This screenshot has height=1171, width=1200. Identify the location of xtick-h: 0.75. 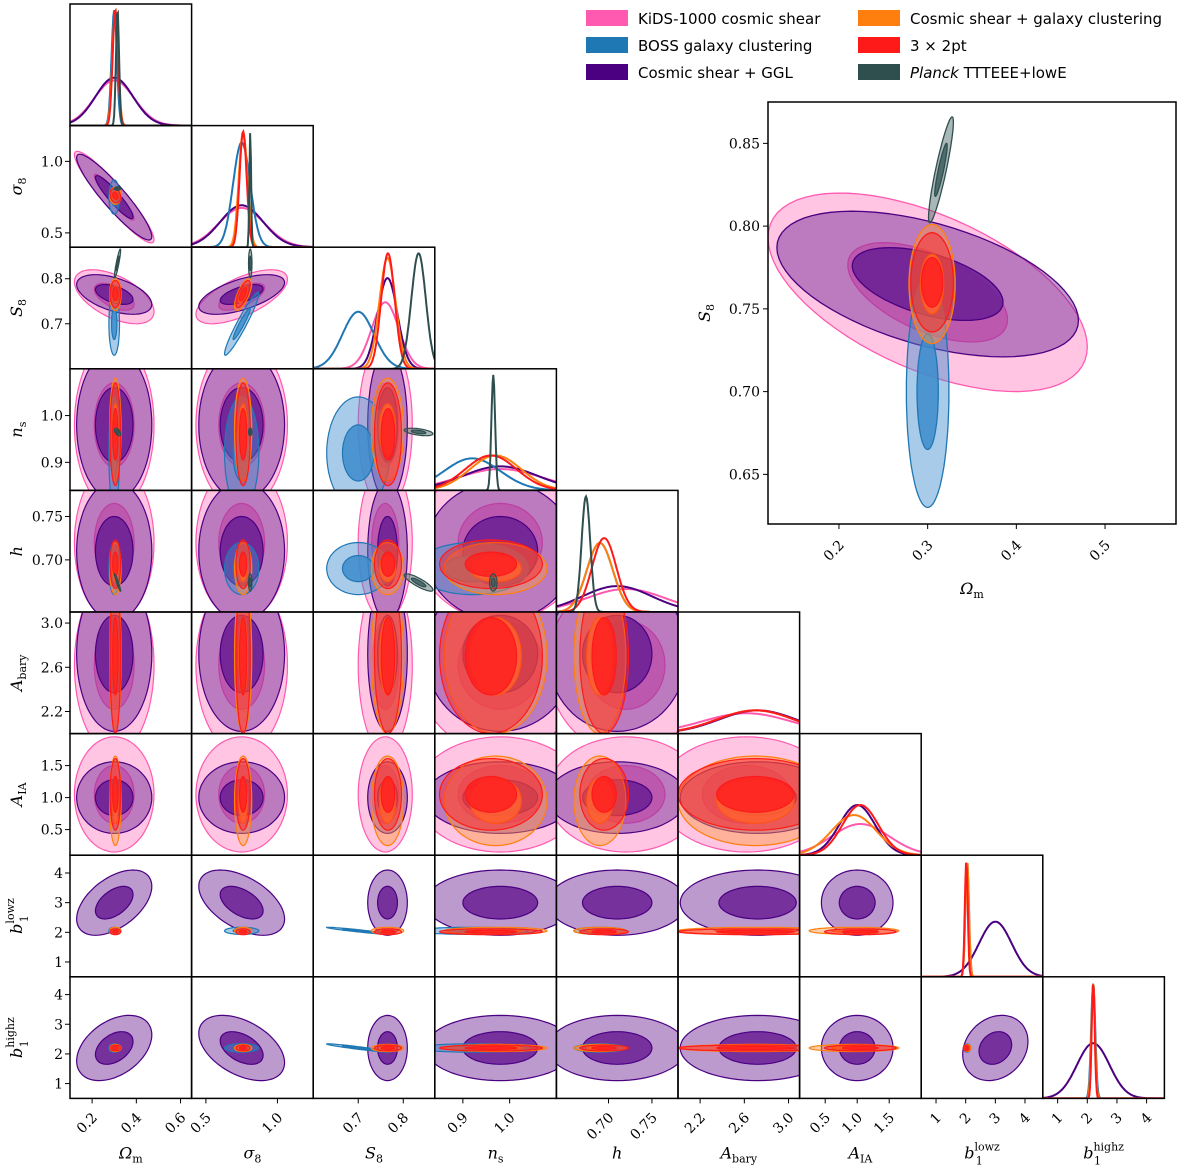
(643, 1126).